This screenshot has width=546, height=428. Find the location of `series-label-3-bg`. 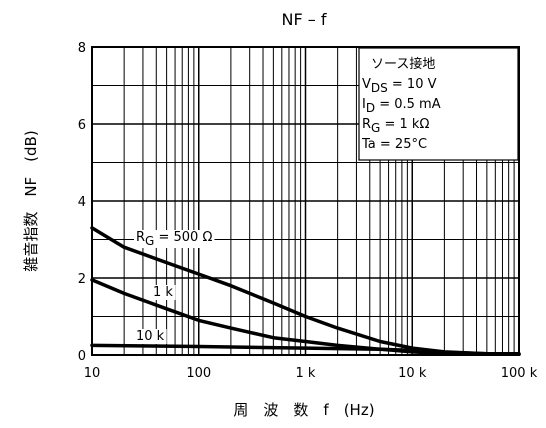

series-label-3-bg is located at coordinates (150, 336).